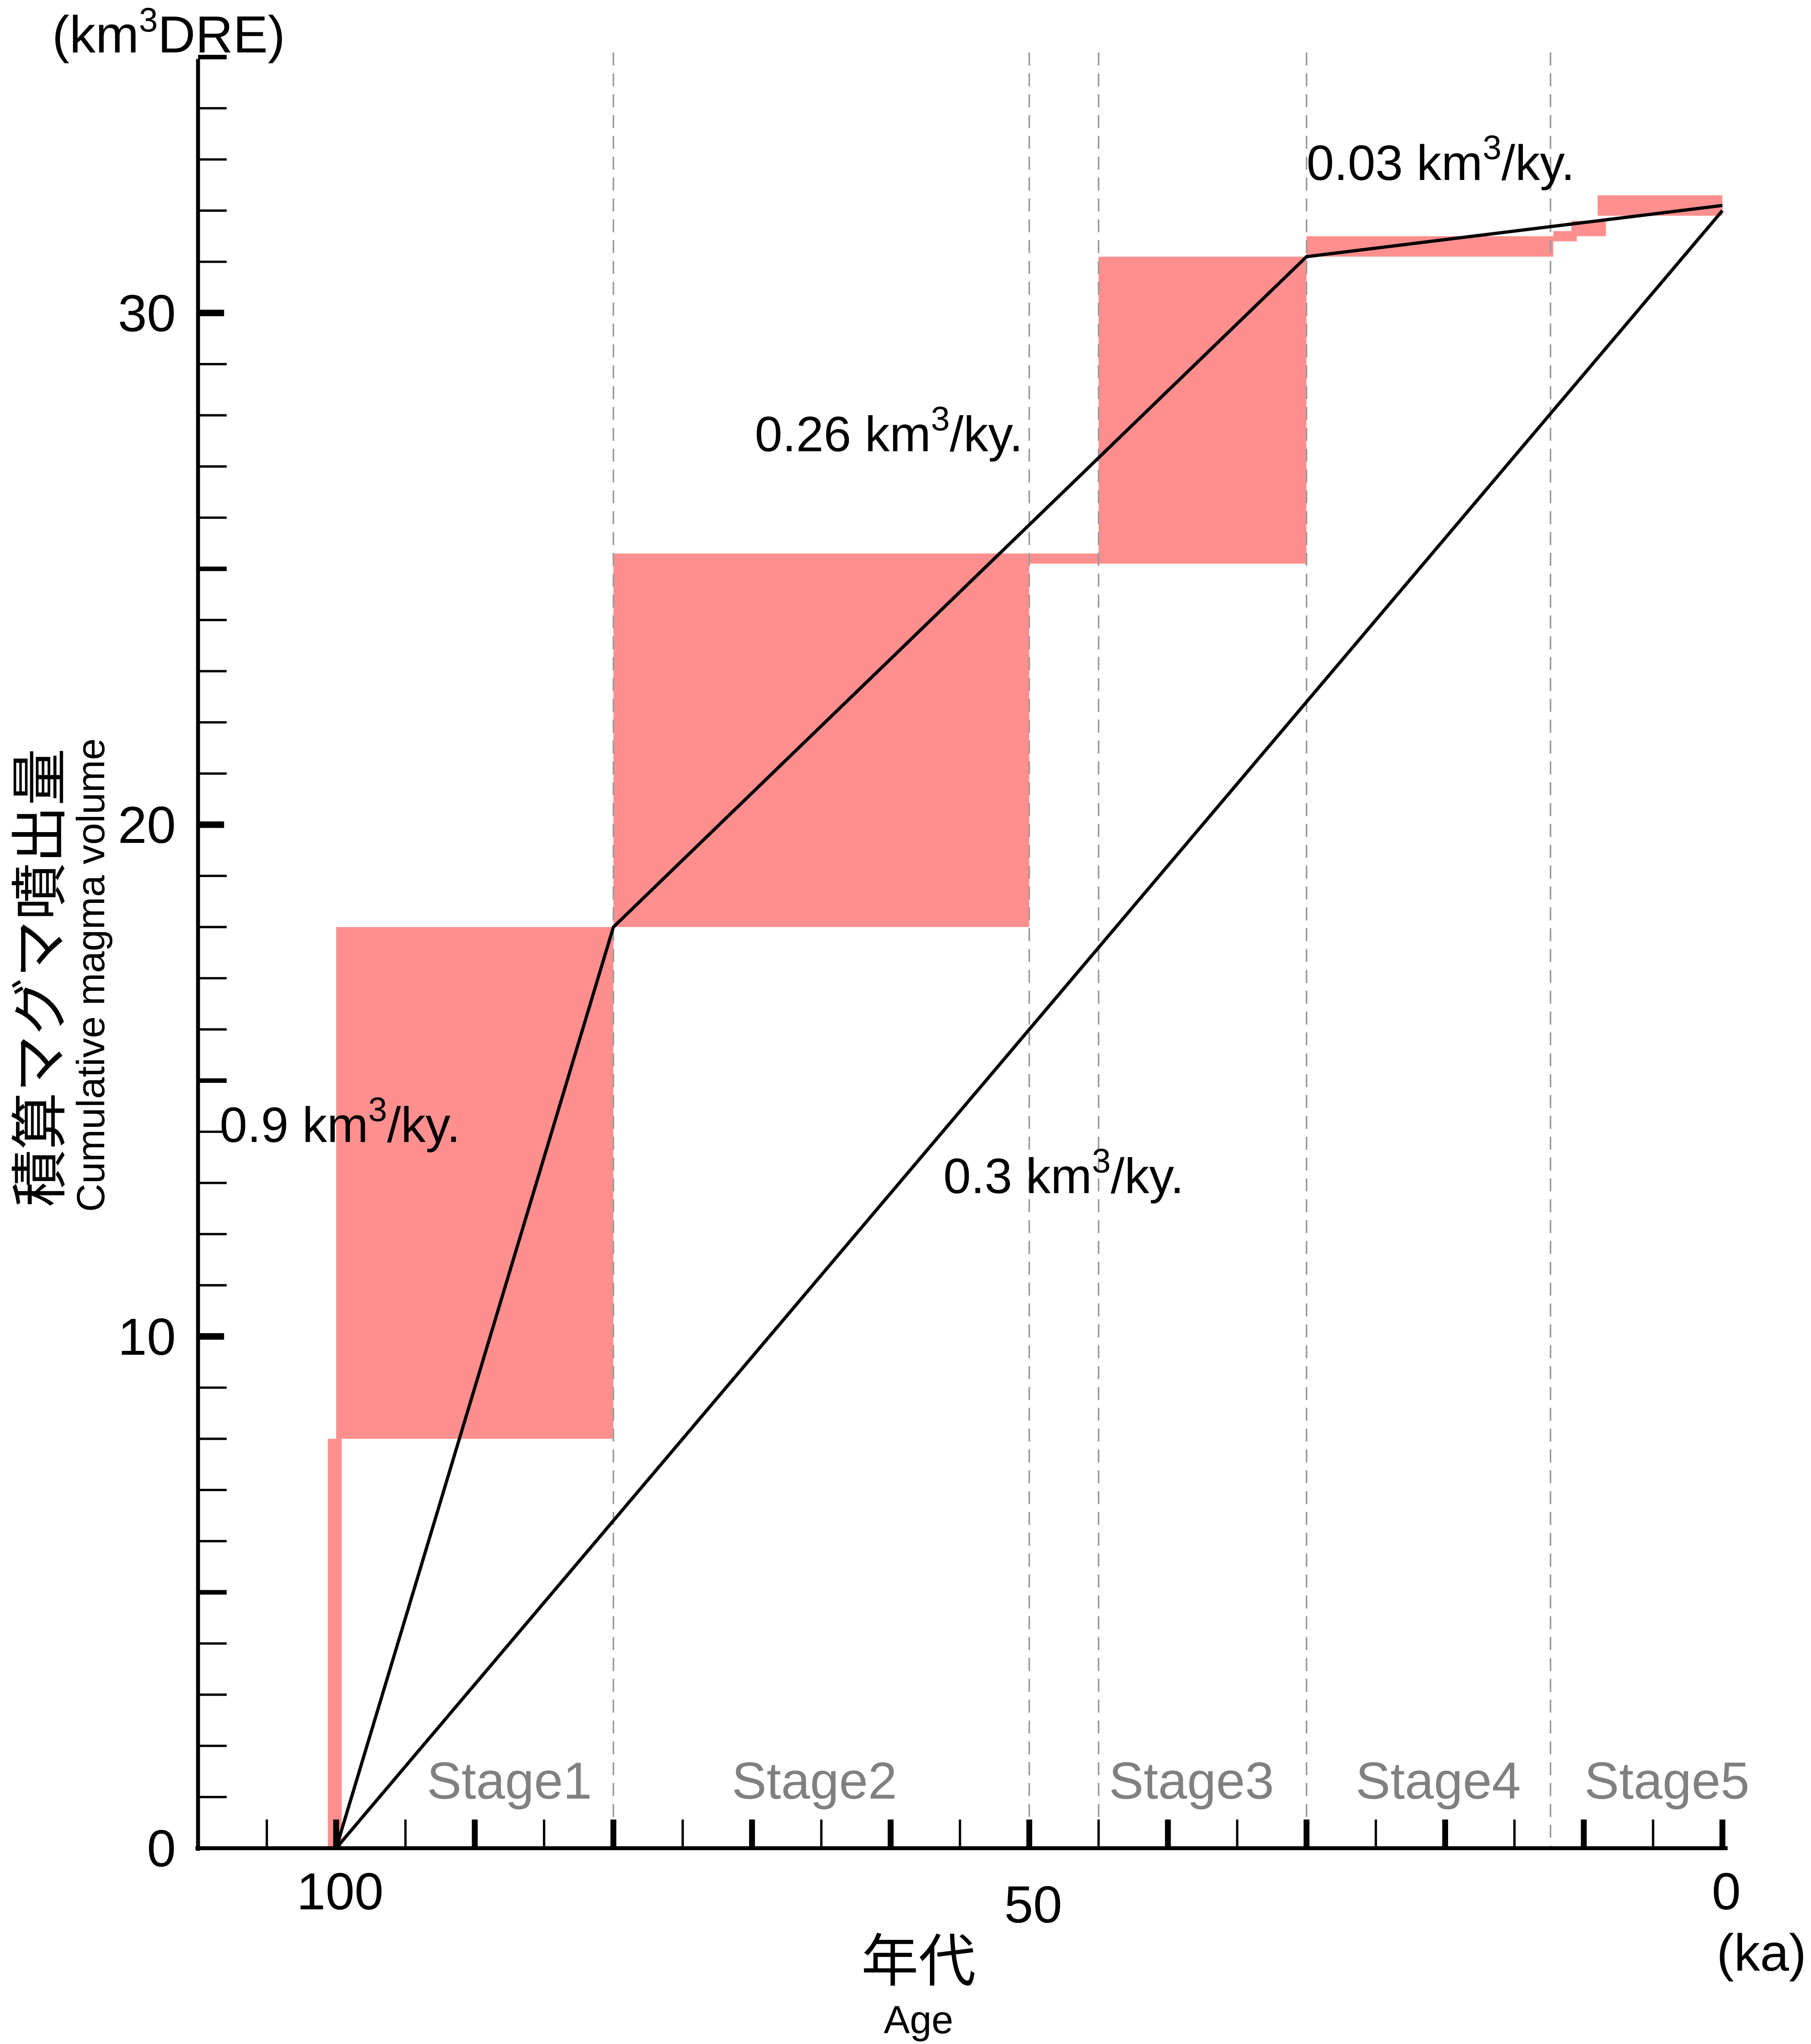  I want to click on rate-annotation: 0.26 km3/ky., so click(889, 431).